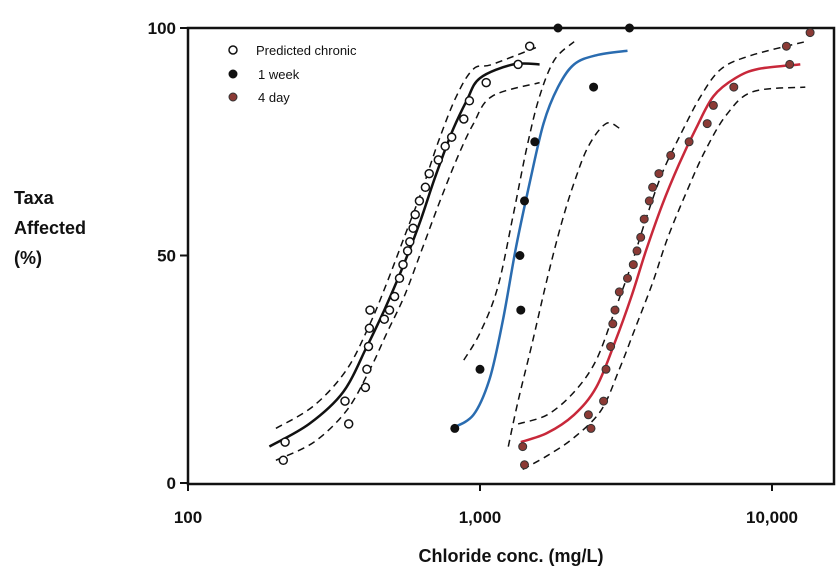 Image resolution: width=838 pixels, height=573 pixels. What do you see at coordinates (306, 50) in the screenshot?
I see `legend-label-predicted-chronic: Predicted chronic` at bounding box center [306, 50].